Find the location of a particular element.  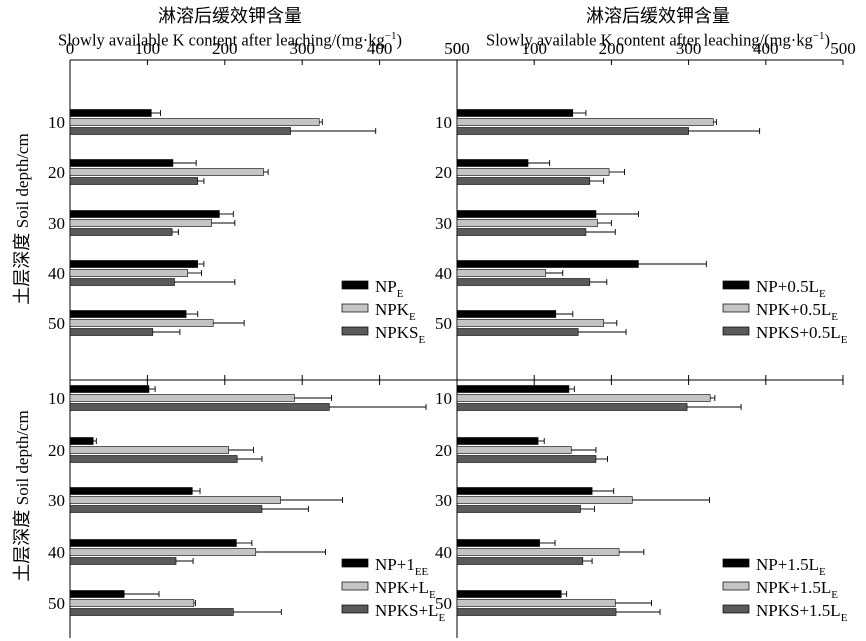

legend-label: NPKS+0.5LE is located at coordinates (802, 334).